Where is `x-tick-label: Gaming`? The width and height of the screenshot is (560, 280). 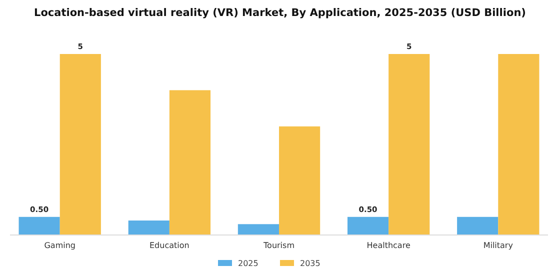 x-tick-label: Gaming is located at coordinates (60, 245).